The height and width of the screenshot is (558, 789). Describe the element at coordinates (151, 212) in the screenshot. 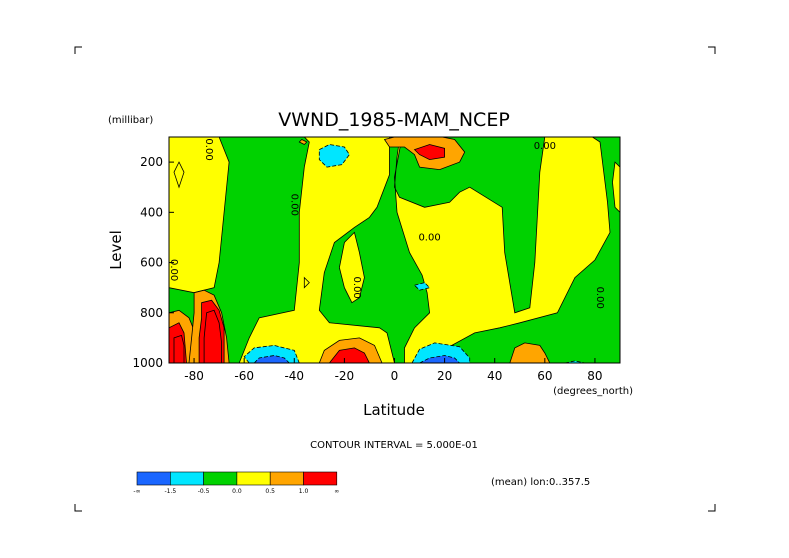

I see `y-tick-label: 400` at that location.